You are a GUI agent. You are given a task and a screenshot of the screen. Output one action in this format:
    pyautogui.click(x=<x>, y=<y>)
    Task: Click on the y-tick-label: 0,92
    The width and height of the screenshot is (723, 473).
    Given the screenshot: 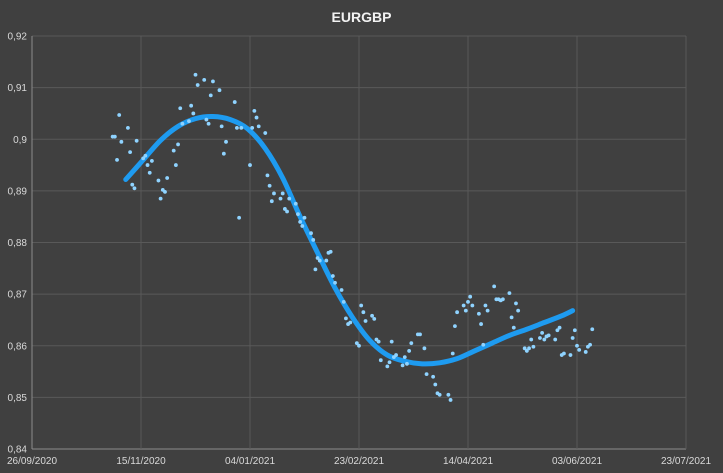 What is the action you would take?
    pyautogui.click(x=18, y=37)
    